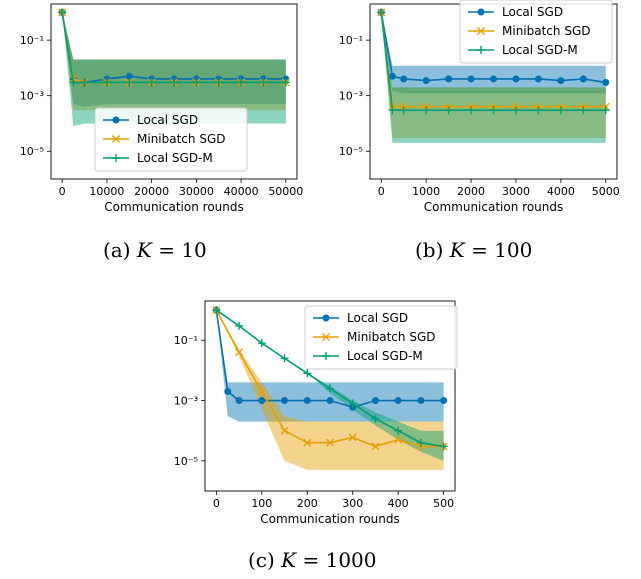 The image size is (641, 579). I want to click on x-tick-label-4: 400, so click(398, 503).